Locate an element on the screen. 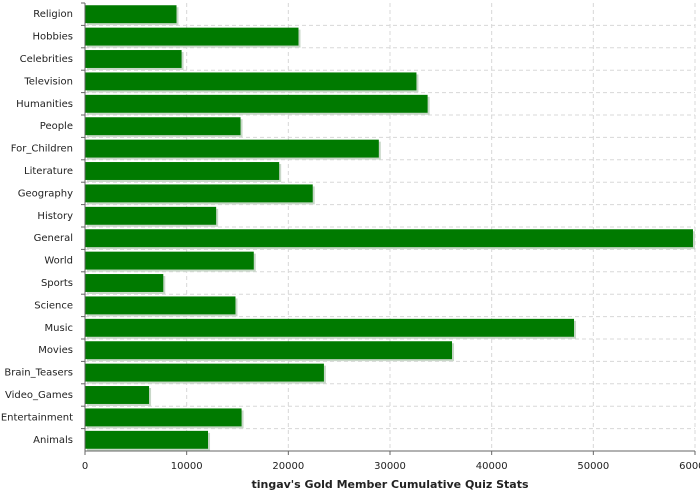  x-tick-label: 20000 is located at coordinates (288, 466).